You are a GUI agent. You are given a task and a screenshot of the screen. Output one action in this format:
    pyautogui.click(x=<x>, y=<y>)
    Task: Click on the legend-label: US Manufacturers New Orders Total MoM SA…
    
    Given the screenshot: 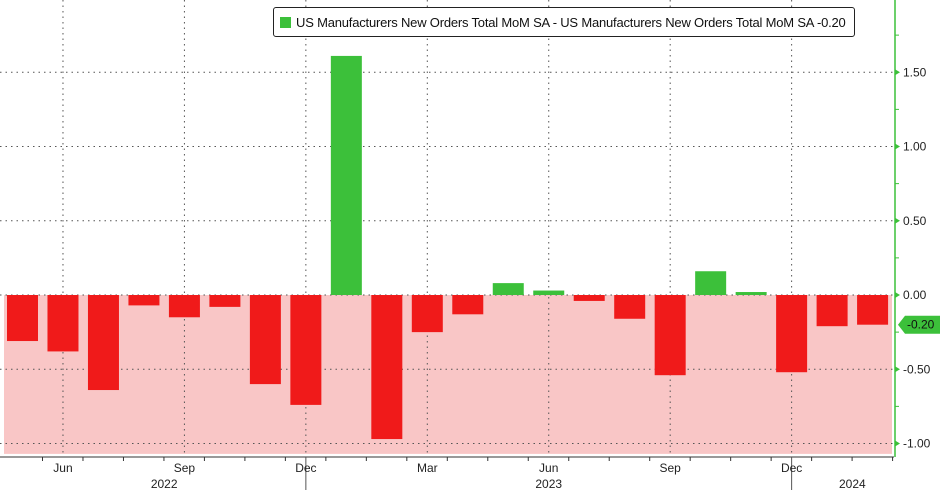 What is the action you would take?
    pyautogui.click(x=571, y=22)
    